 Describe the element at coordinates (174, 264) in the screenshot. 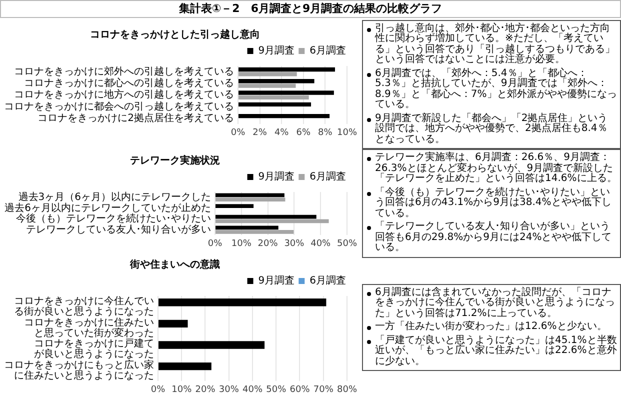

I see `chart-title: 街や住まいへの意識` at that location.